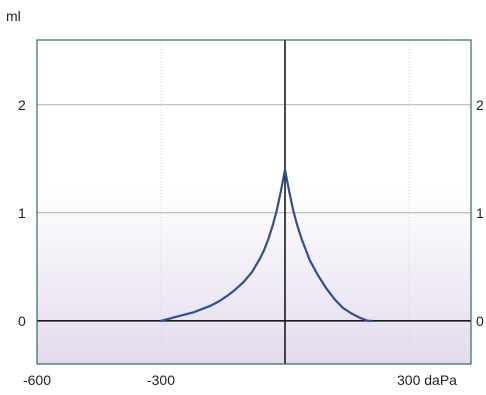 This screenshot has width=486, height=395. What do you see at coordinates (480, 105) in the screenshot?
I see `y-tick-label-right-2: 2` at bounding box center [480, 105].